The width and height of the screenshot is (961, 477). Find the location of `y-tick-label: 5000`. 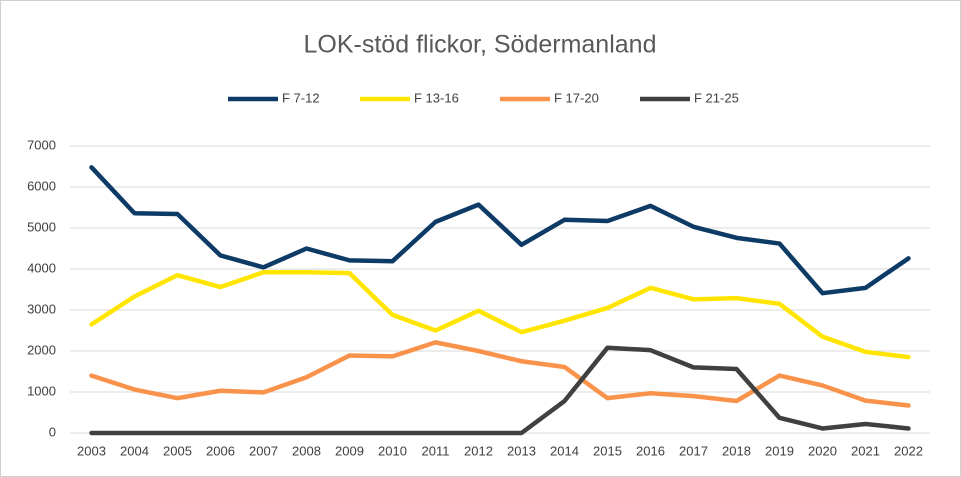

y-tick-label: 5000 is located at coordinates (41, 226).